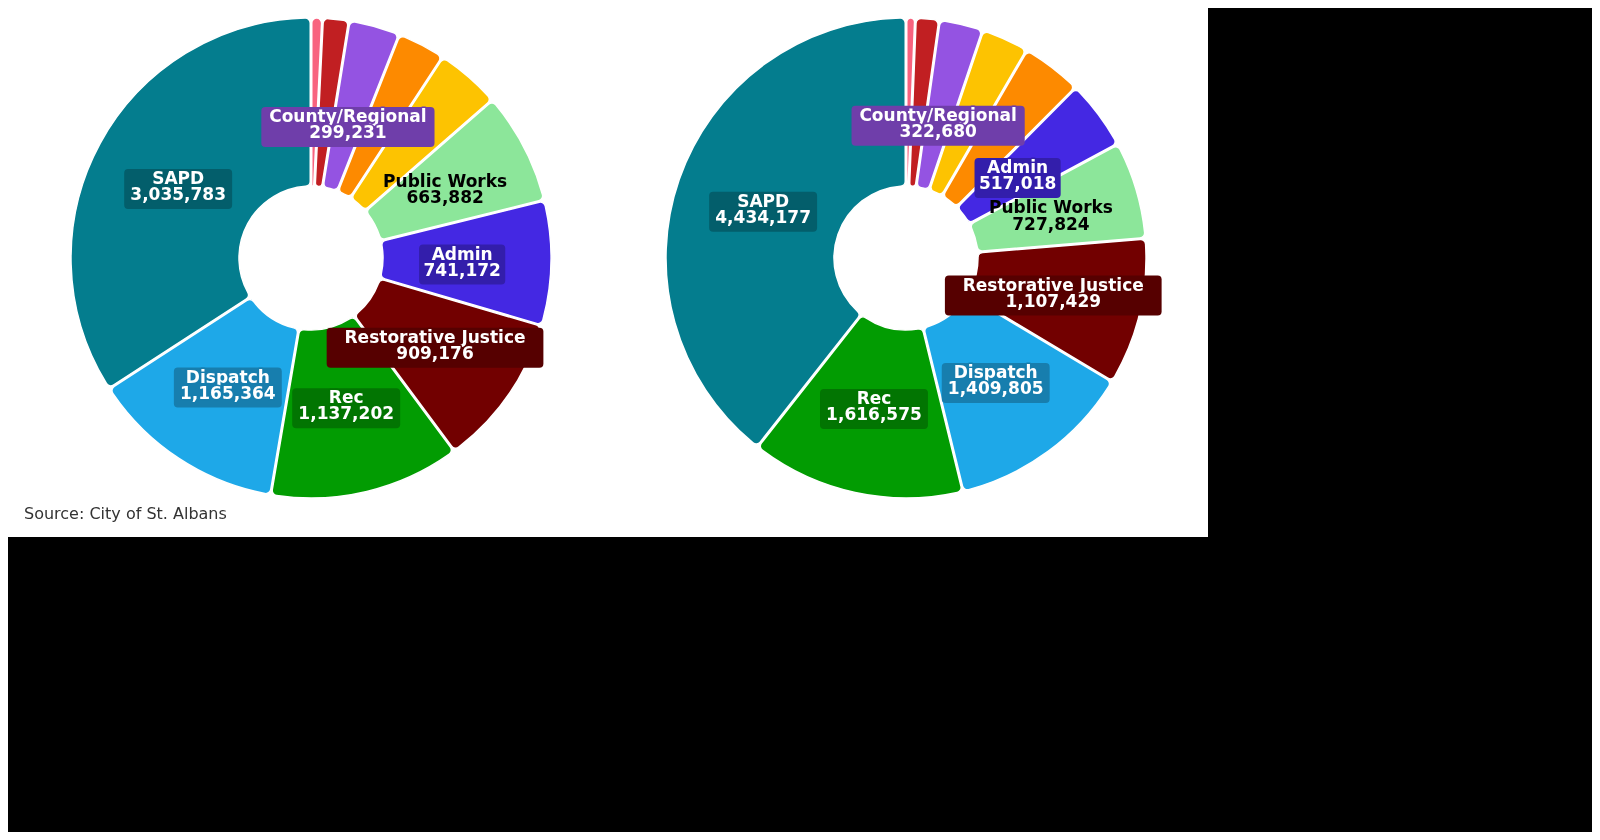  What do you see at coordinates (346, 413) in the screenshot?
I see `data-label: 1,137,202` at bounding box center [346, 413].